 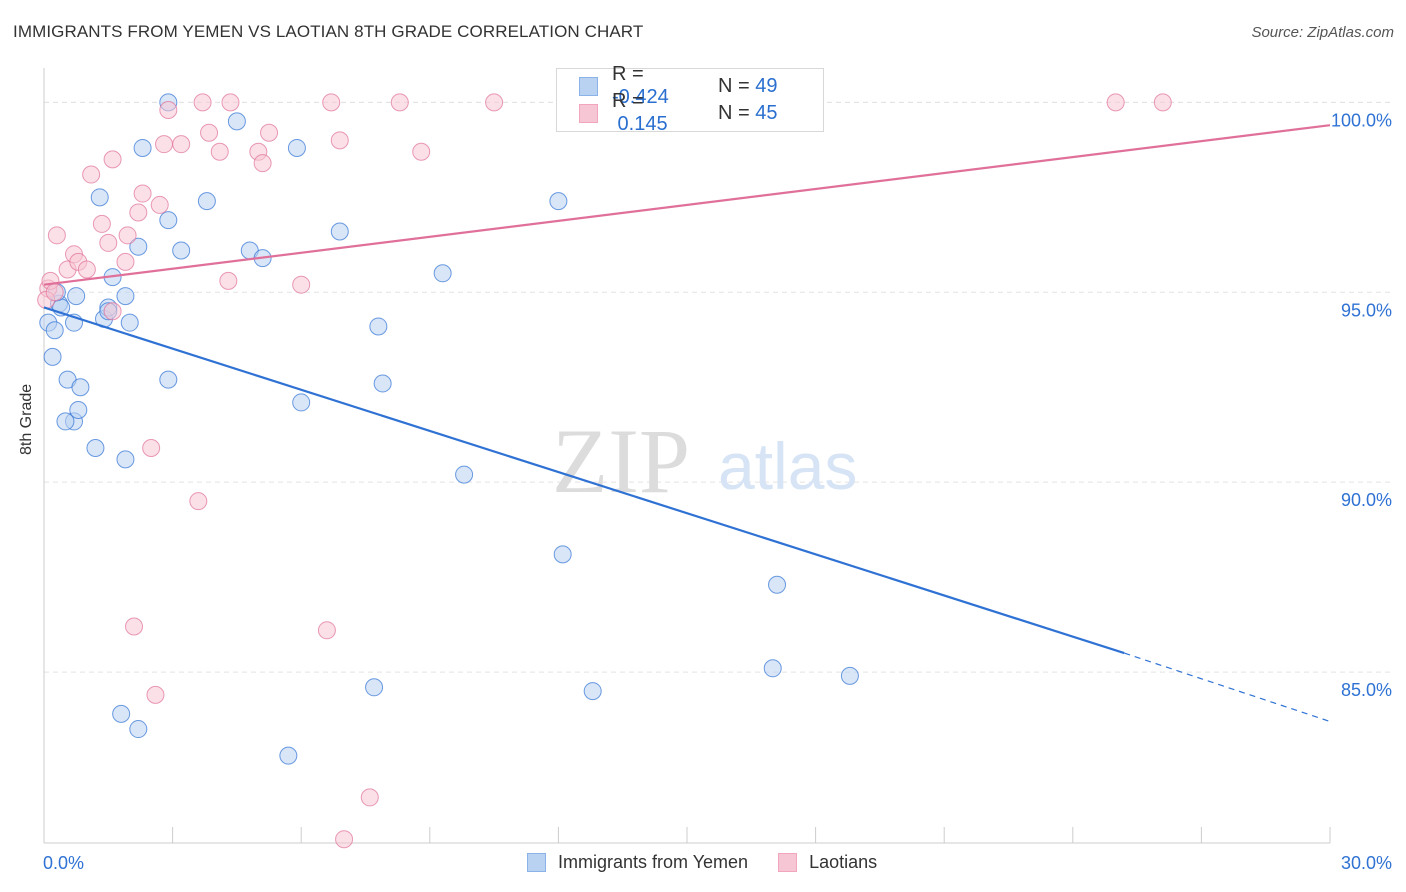 I want to click on legend-item-laotians: Laotians, so click(x=827, y=862).